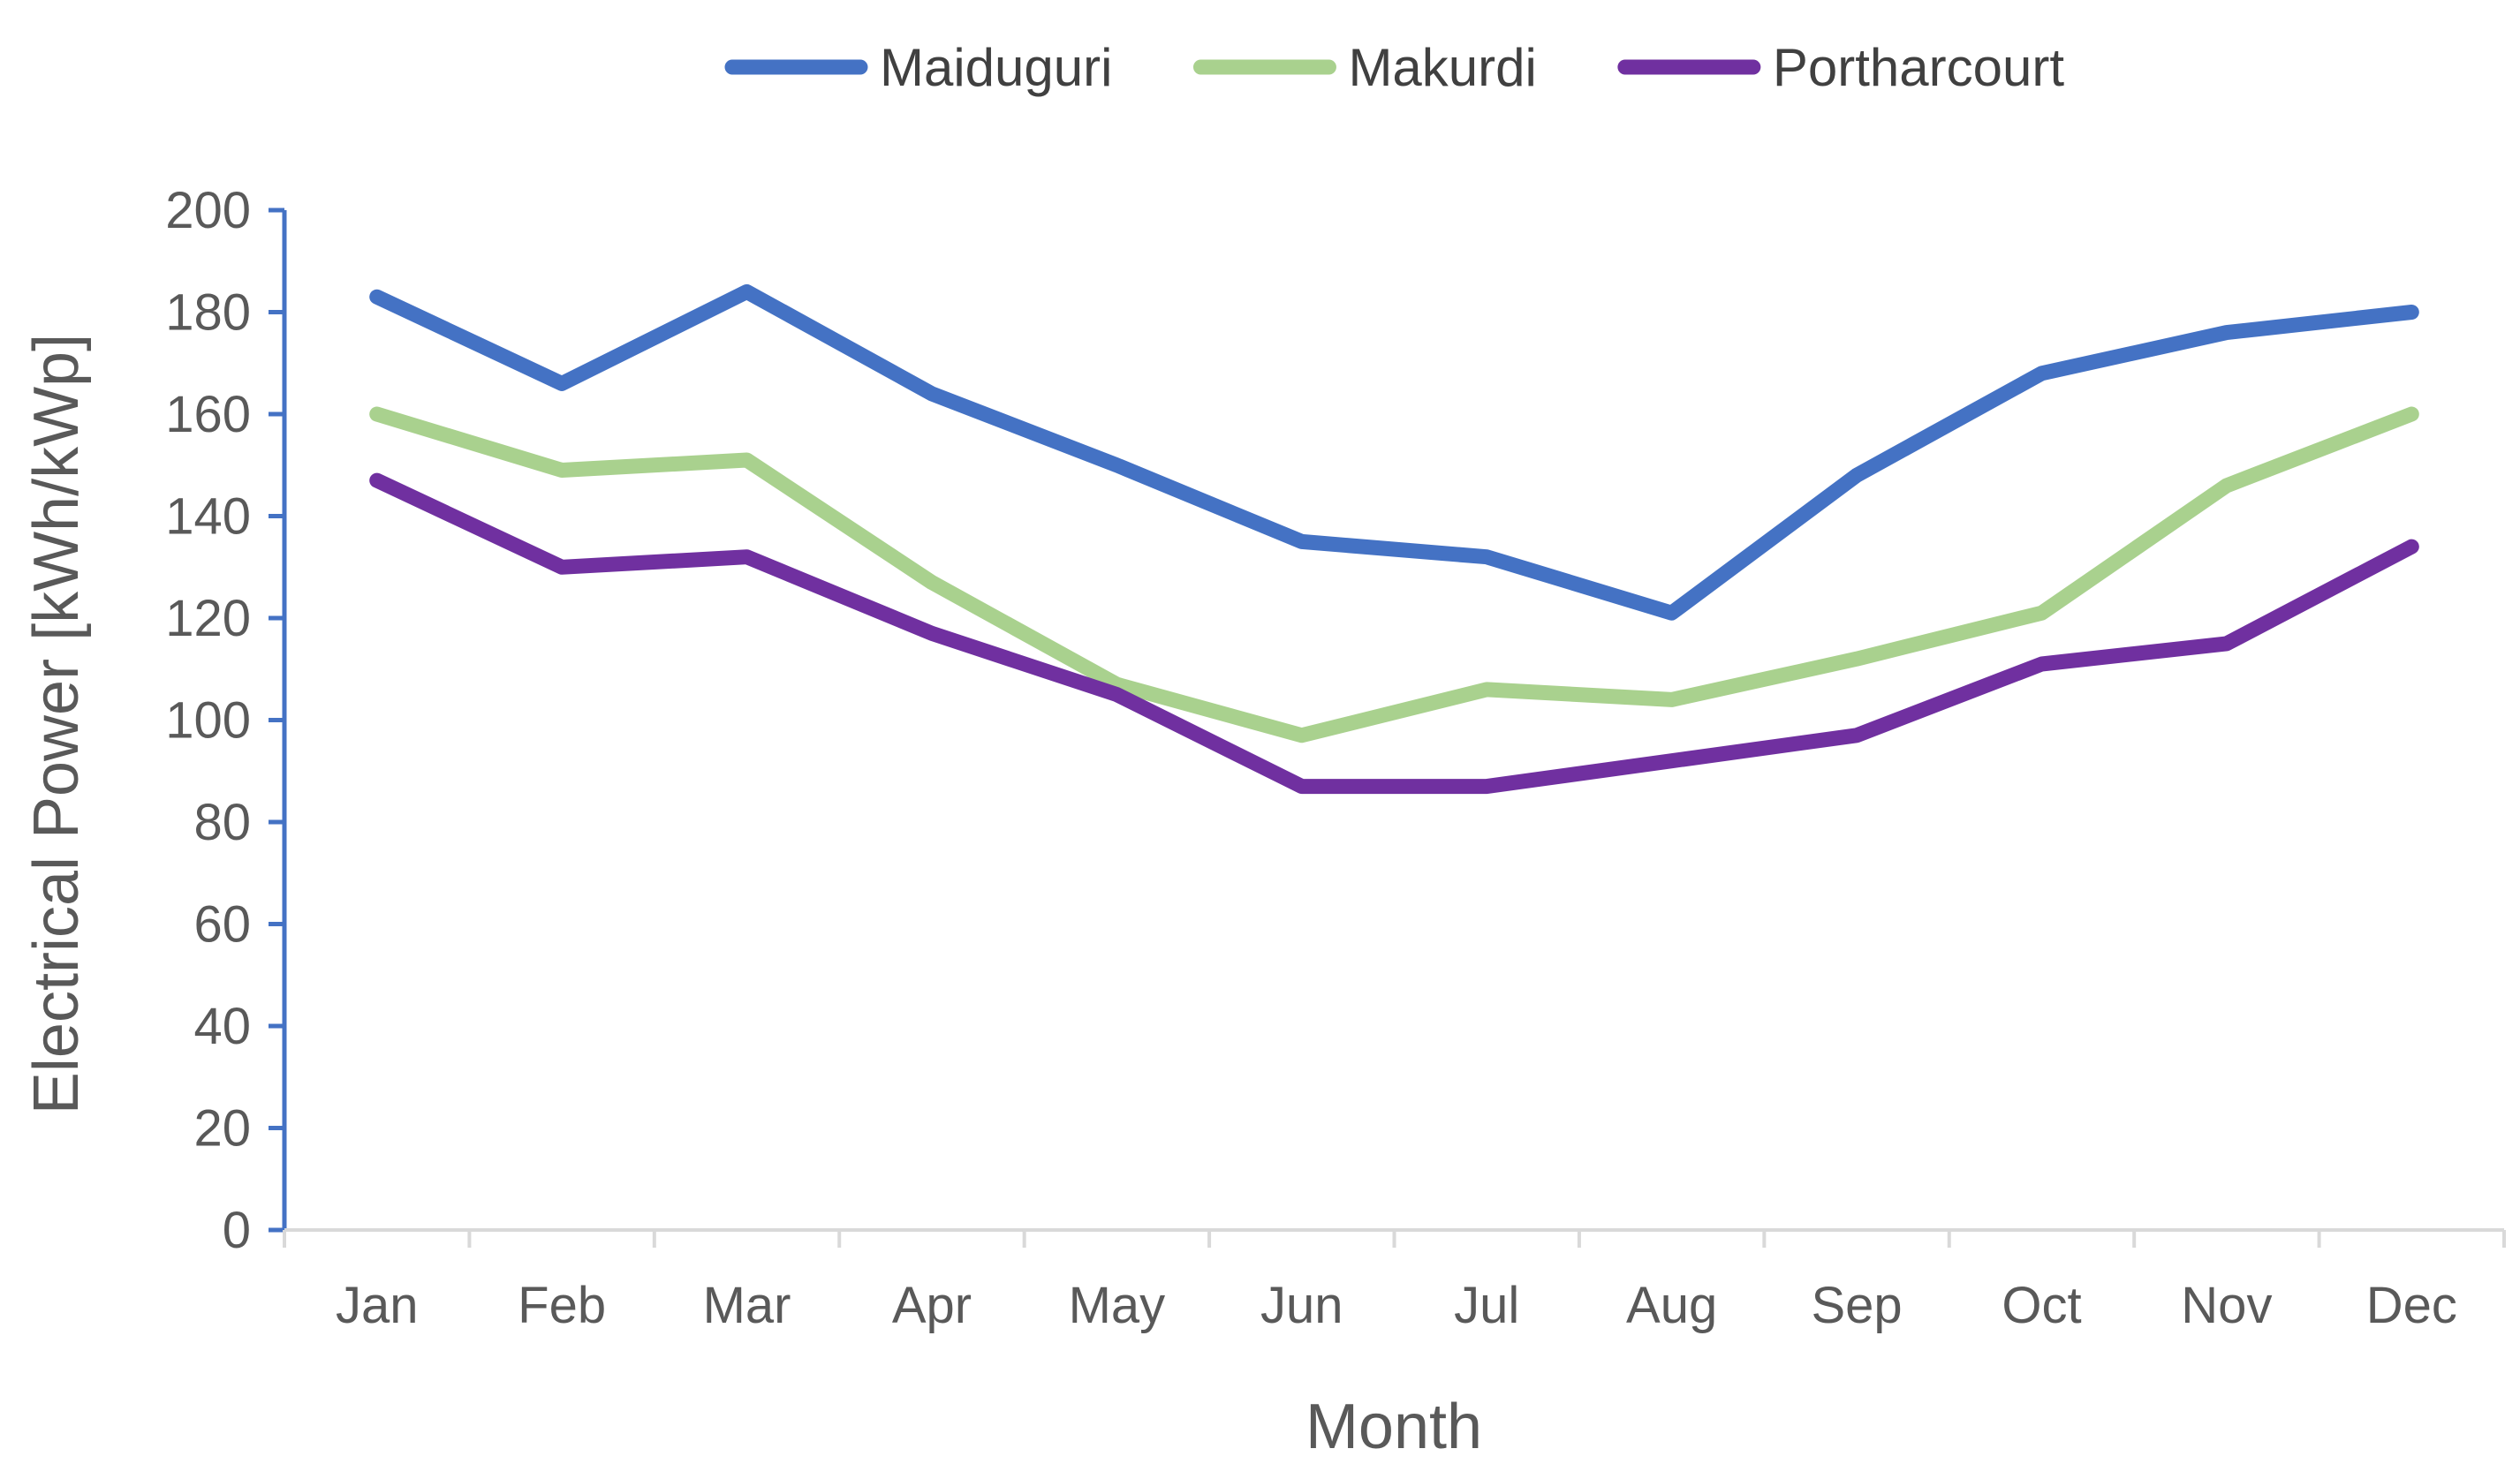 This screenshot has width=2520, height=1479. What do you see at coordinates (222, 1026) in the screenshot?
I see `y-tick-label: 40` at bounding box center [222, 1026].